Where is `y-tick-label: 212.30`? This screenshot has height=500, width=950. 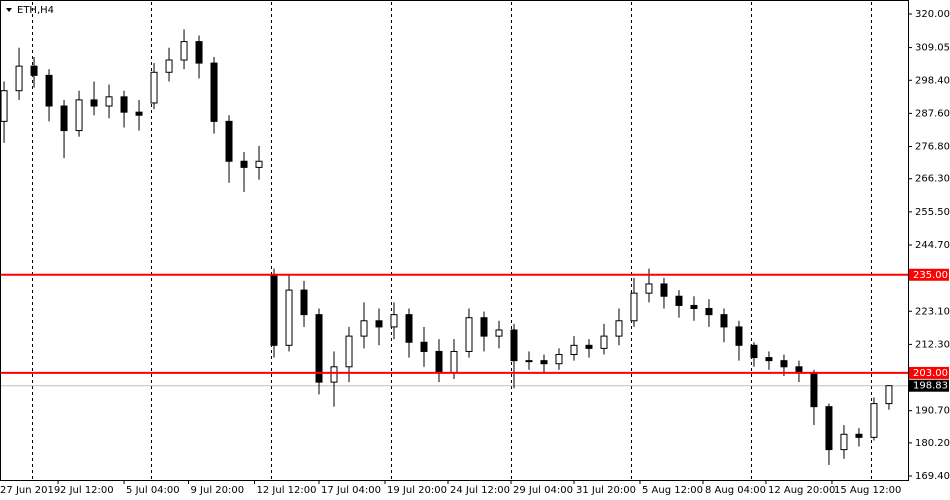
y-tick-label: 212.30 is located at coordinates (932, 344).